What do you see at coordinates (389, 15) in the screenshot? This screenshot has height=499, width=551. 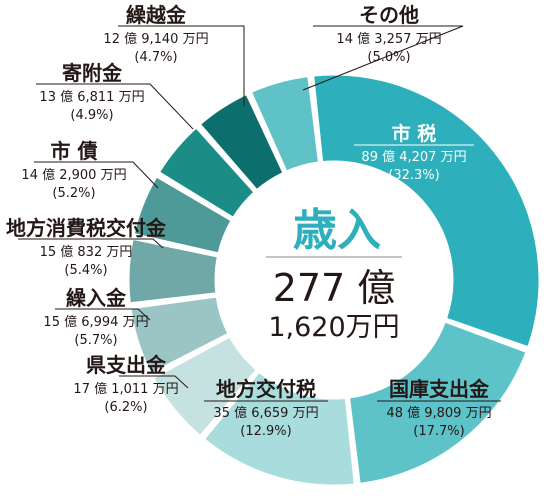 I see `slice-name-9: その他` at bounding box center [389, 15].